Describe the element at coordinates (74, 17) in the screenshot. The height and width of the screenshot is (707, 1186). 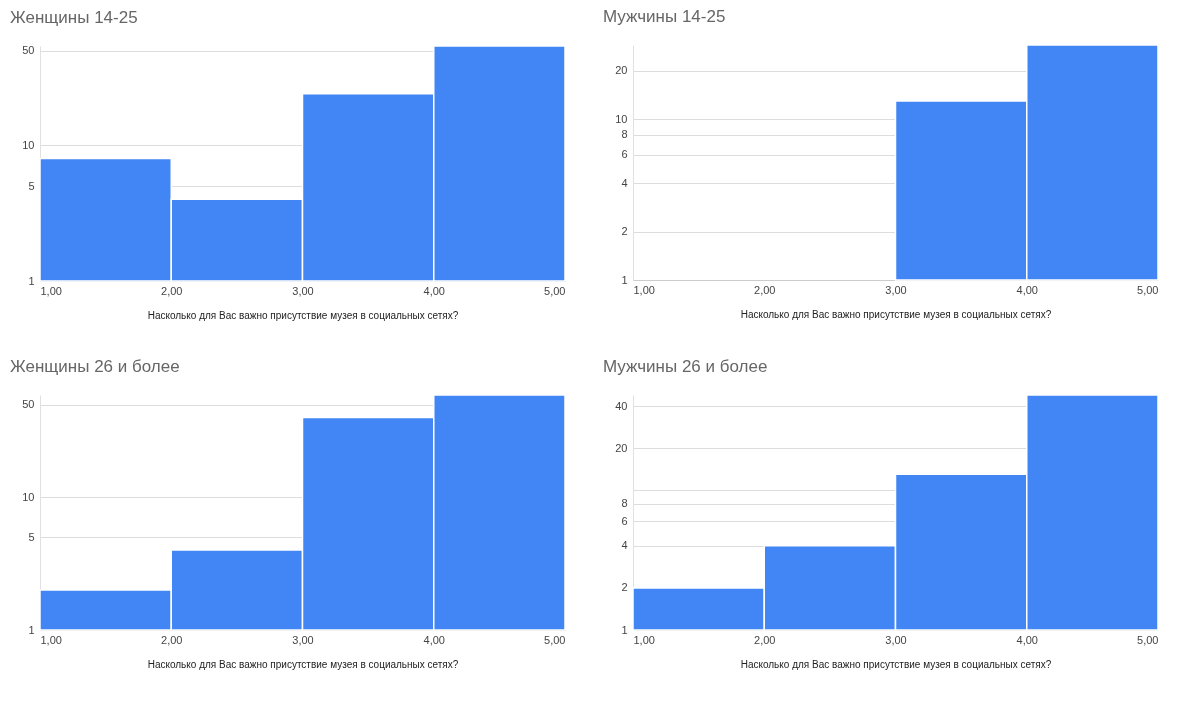
I see `chart-title: Женщины 14-25` at that location.